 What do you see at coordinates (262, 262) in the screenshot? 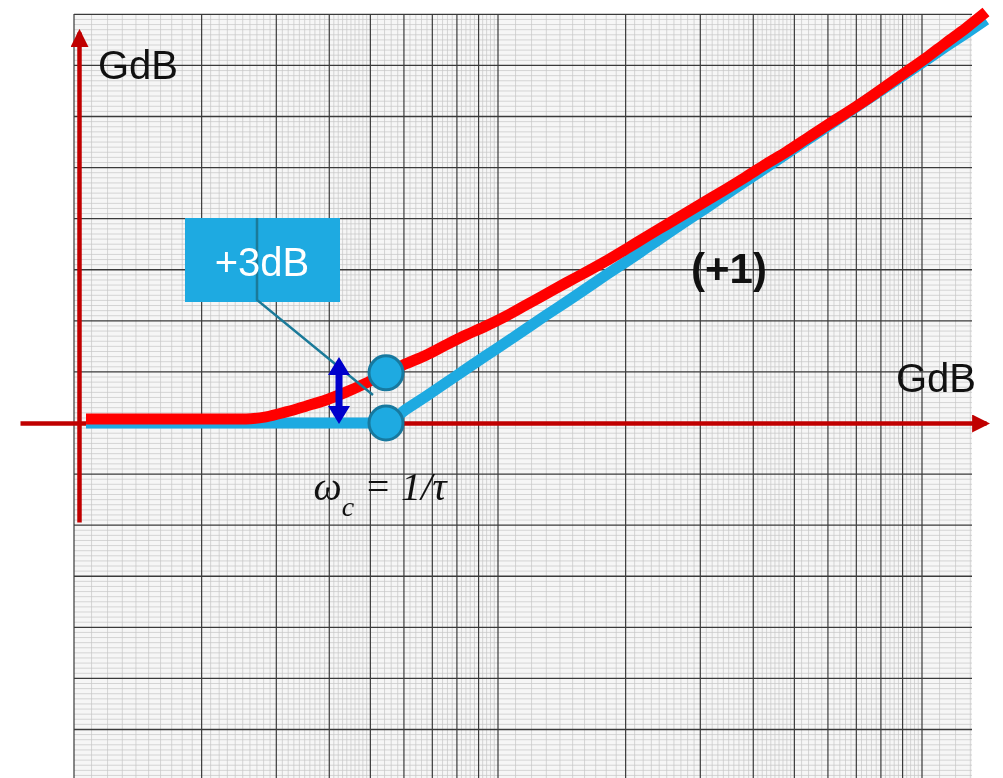
I see `annotation: +3dB` at bounding box center [262, 262].